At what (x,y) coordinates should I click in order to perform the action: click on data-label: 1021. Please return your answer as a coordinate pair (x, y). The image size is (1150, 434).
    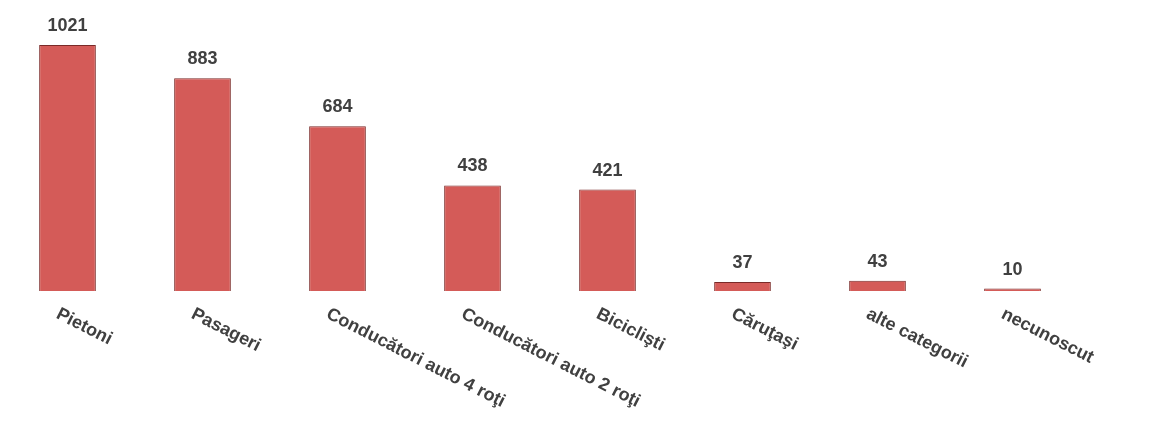
    Looking at the image, I should click on (67, 24).